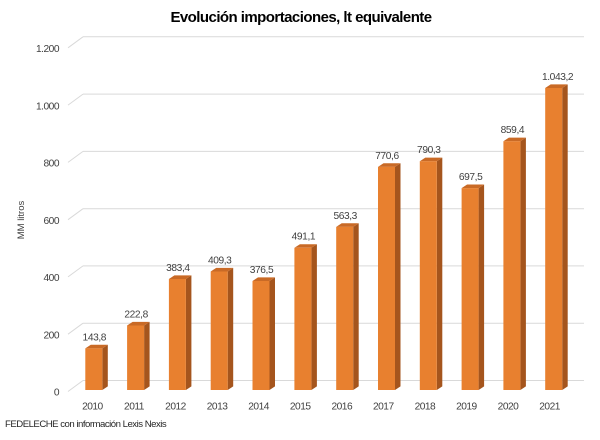  I want to click on svg-text: 2014, so click(258, 407).